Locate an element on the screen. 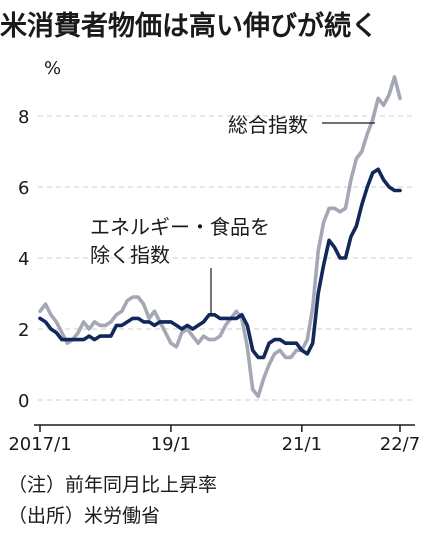 The height and width of the screenshot is (539, 425). x-tick-label: 2017/1 is located at coordinates (39, 444).